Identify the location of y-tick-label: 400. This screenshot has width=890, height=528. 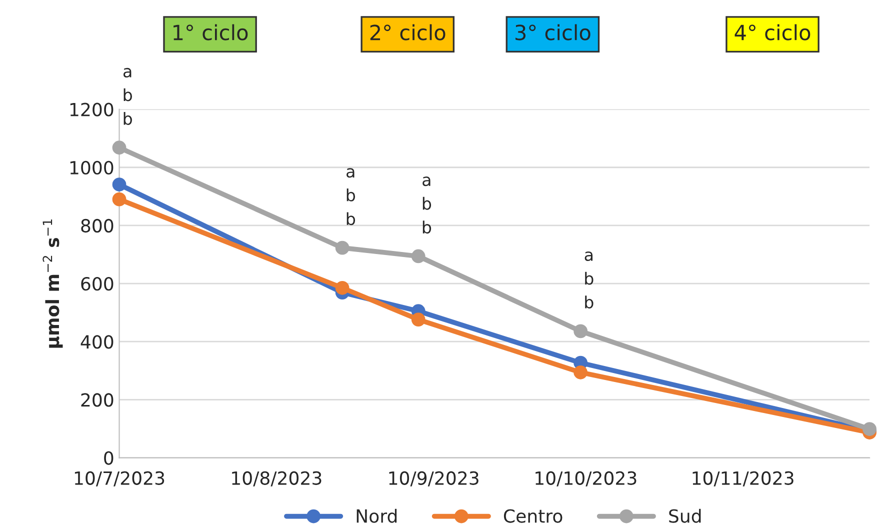
(97, 342).